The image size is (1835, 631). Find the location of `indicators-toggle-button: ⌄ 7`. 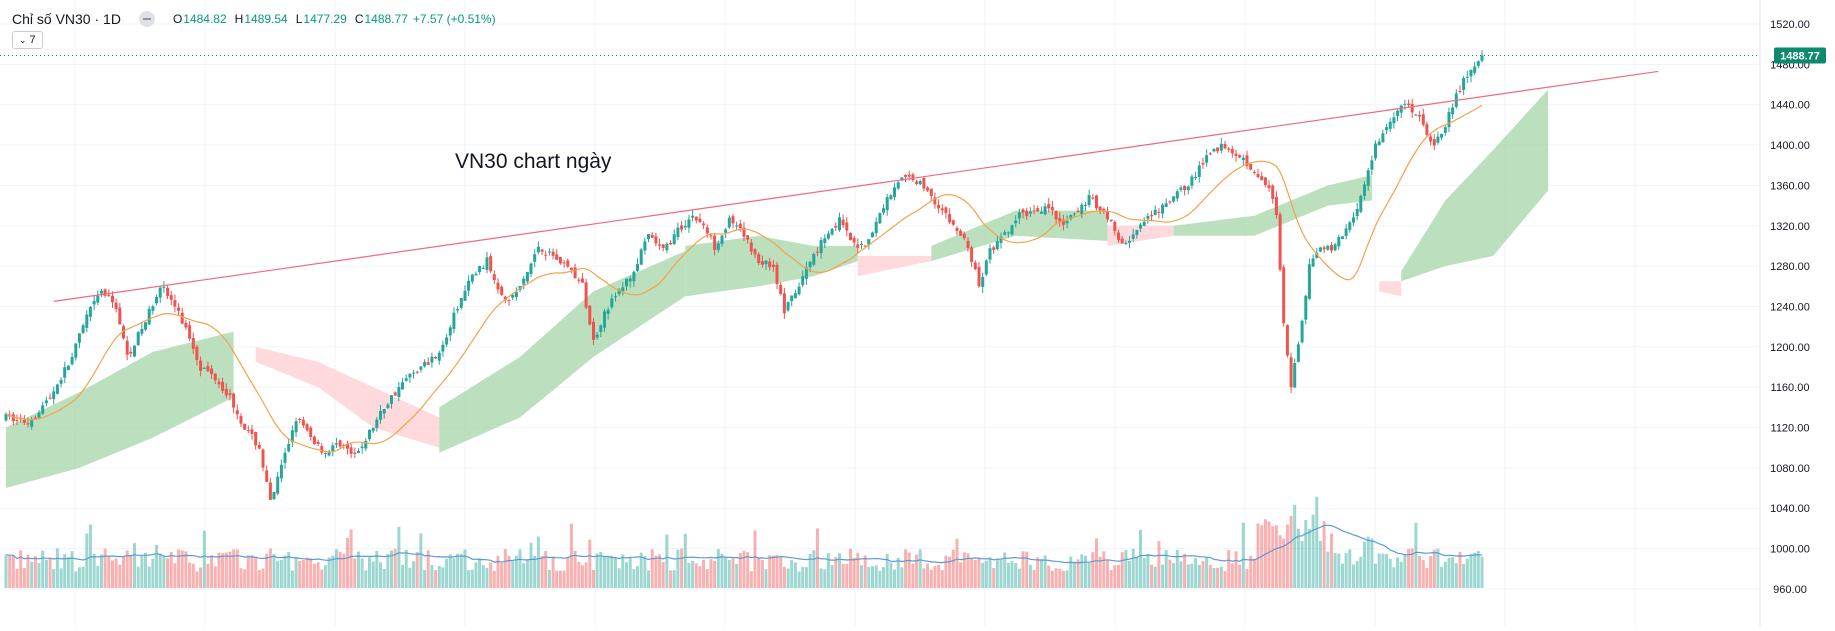

indicators-toggle-button: ⌄ 7 is located at coordinates (27, 40).